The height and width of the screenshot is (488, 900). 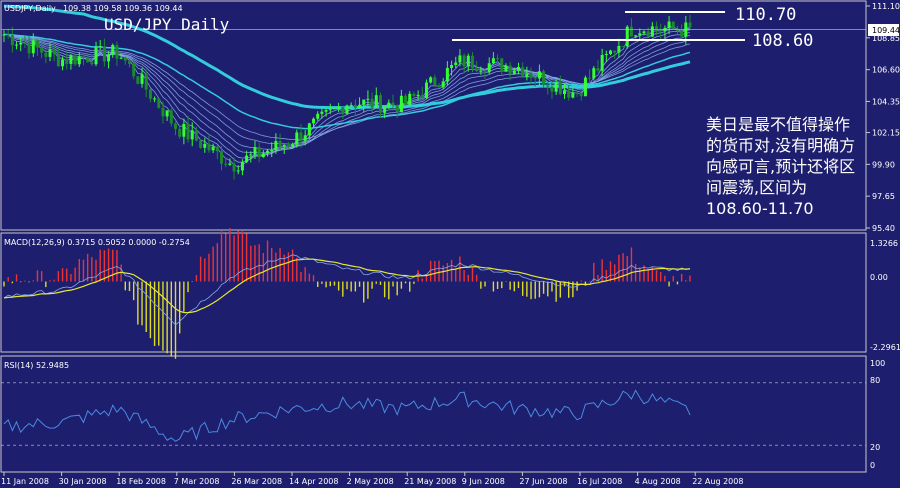 I want to click on price-tick-label: 99.90, so click(x=883, y=164).